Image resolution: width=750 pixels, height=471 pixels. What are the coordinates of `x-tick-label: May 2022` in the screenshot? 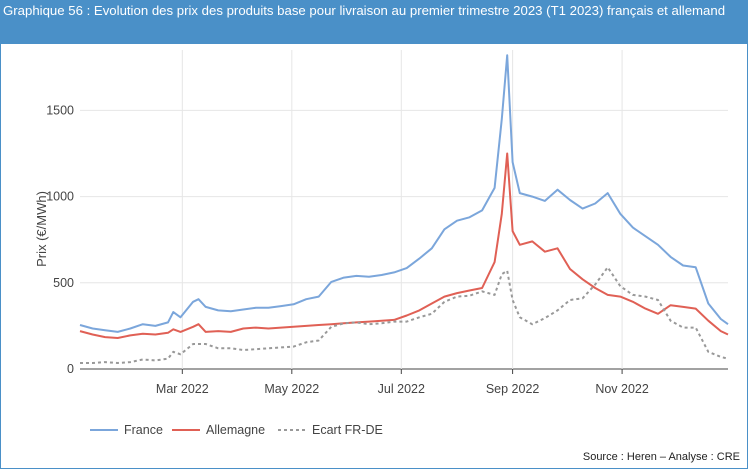 It's located at (291, 389).